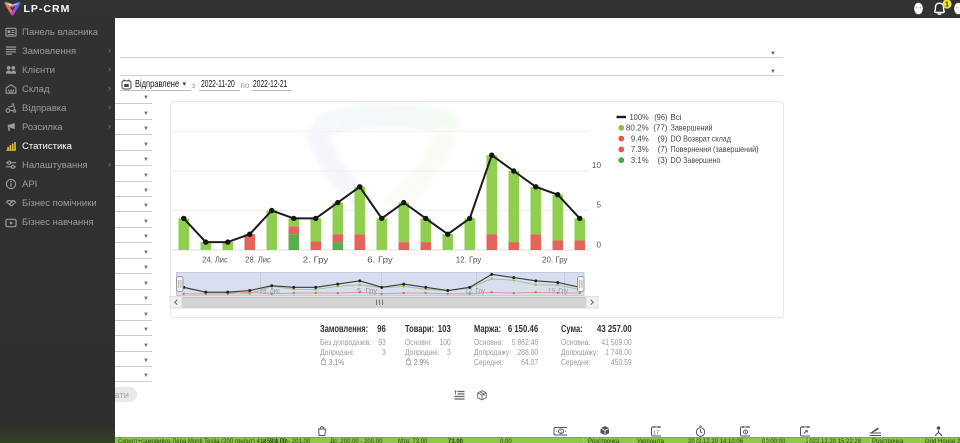 This screenshot has width=960, height=443. What do you see at coordinates (715, 149) in the screenshot?
I see `svg-text: Повернення (завершений)` at bounding box center [715, 149].